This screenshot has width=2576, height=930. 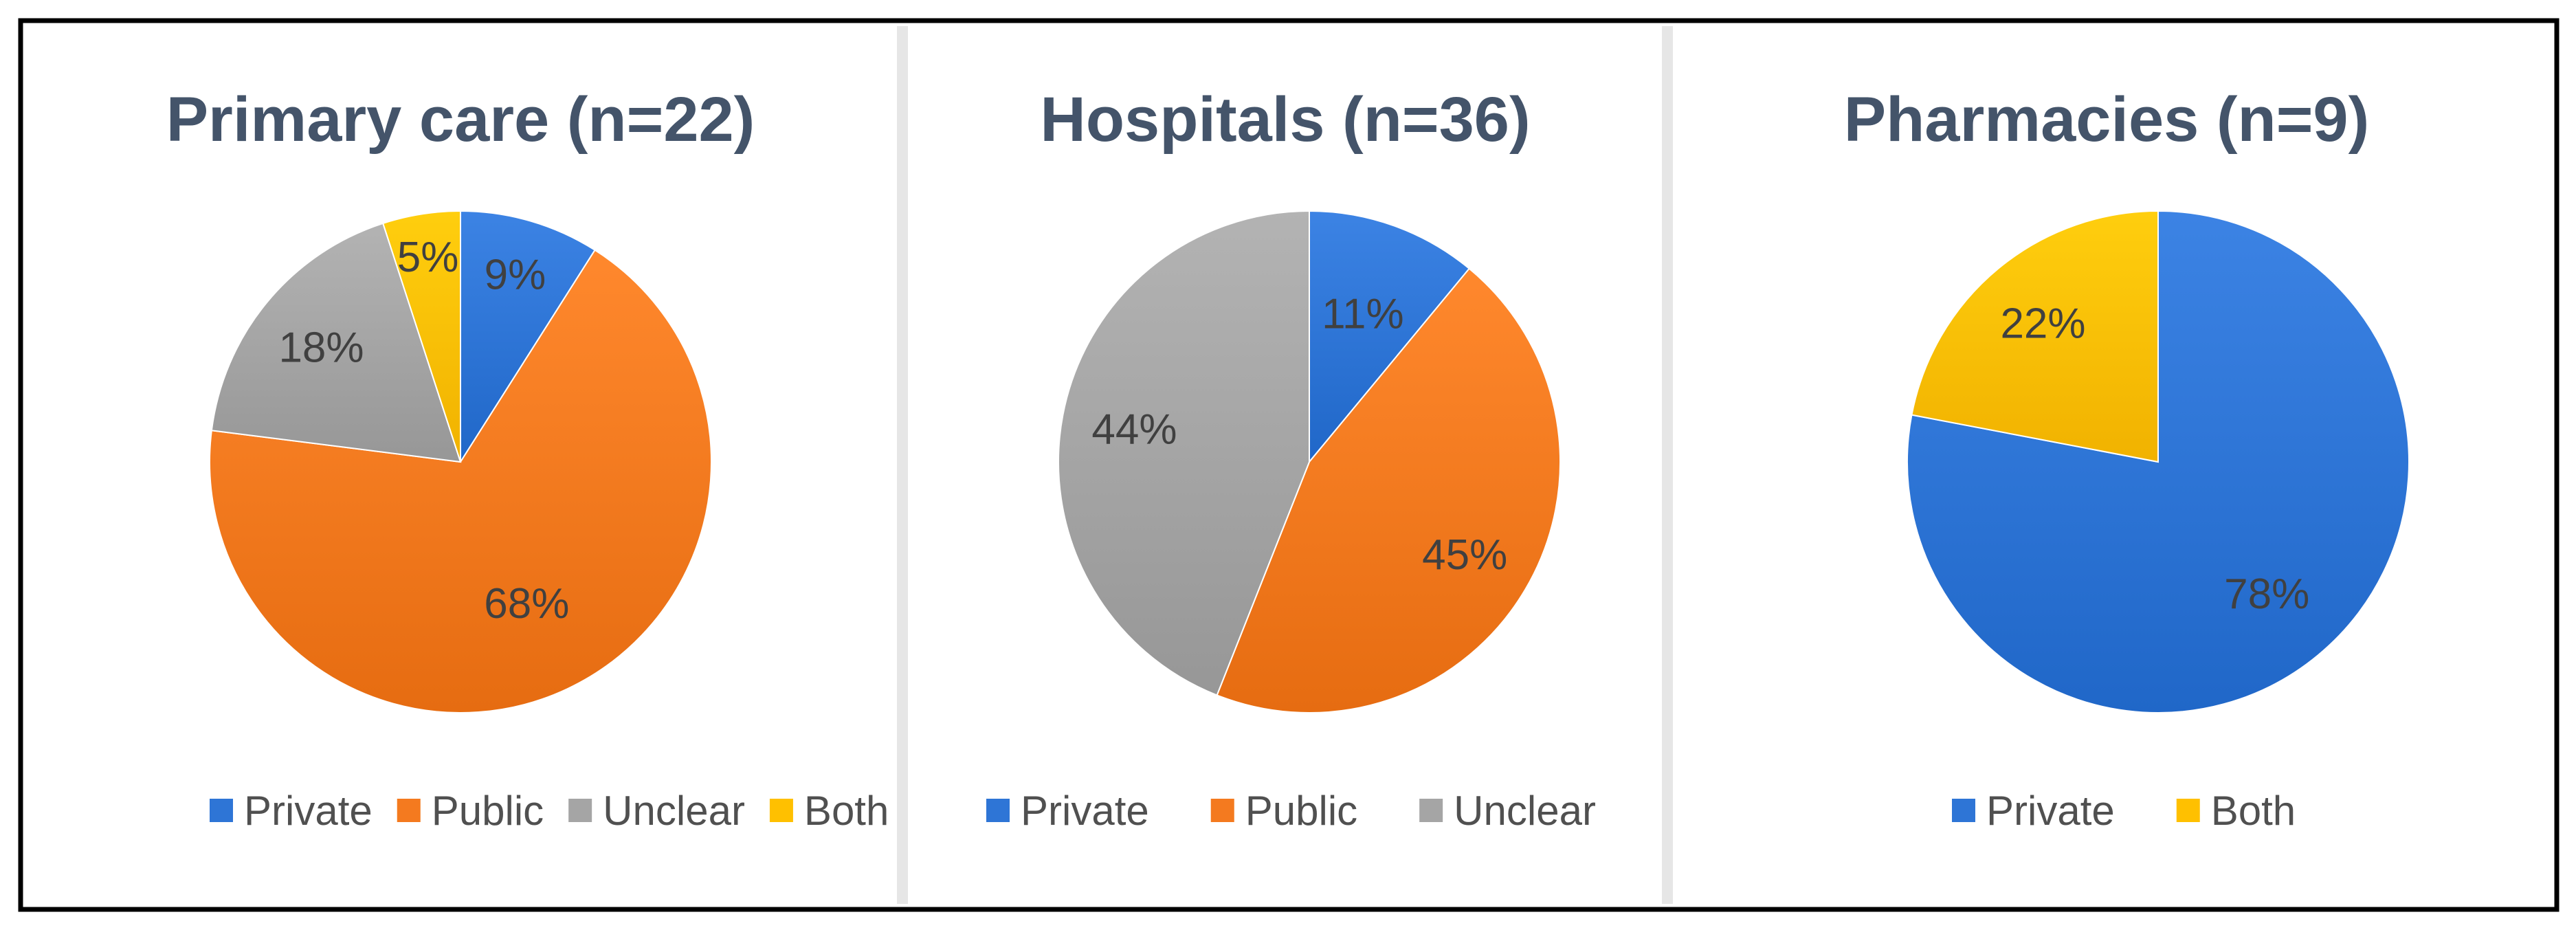 What do you see at coordinates (1464, 555) in the screenshot?
I see `slice-label-public: 45%` at bounding box center [1464, 555].